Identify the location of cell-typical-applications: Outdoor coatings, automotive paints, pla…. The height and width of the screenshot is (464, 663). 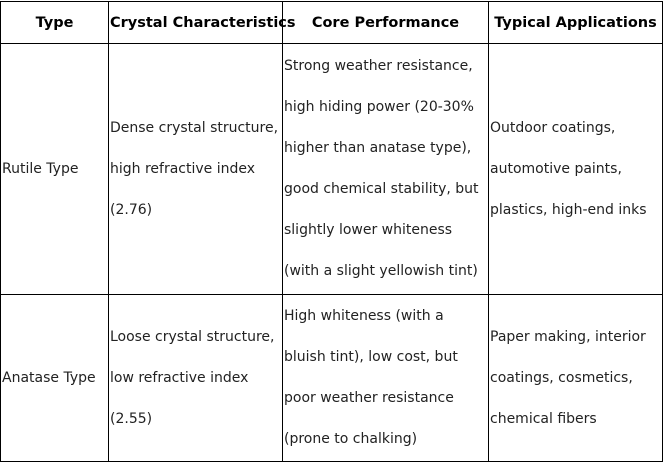
(575, 169).